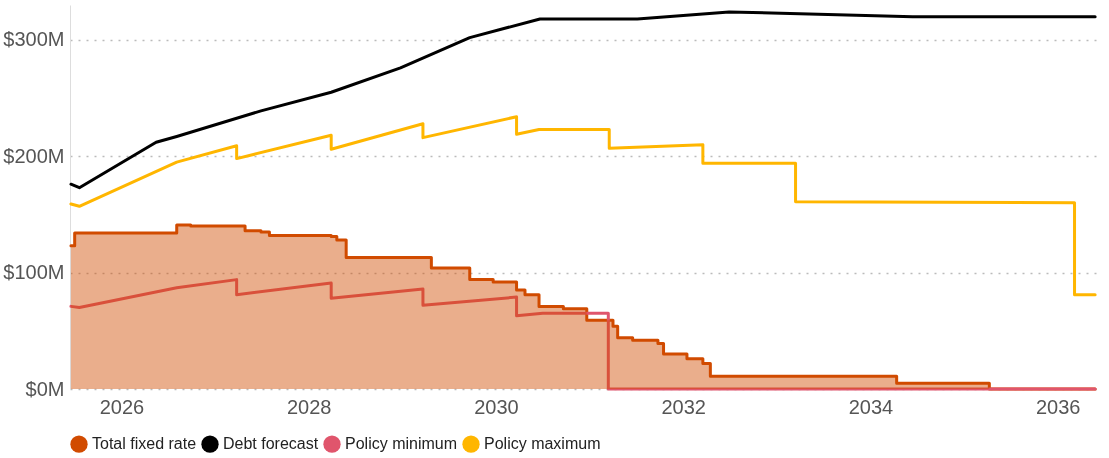 The height and width of the screenshot is (458, 1109). What do you see at coordinates (34, 155) in the screenshot?
I see `y-tick-label: $200M` at bounding box center [34, 155].